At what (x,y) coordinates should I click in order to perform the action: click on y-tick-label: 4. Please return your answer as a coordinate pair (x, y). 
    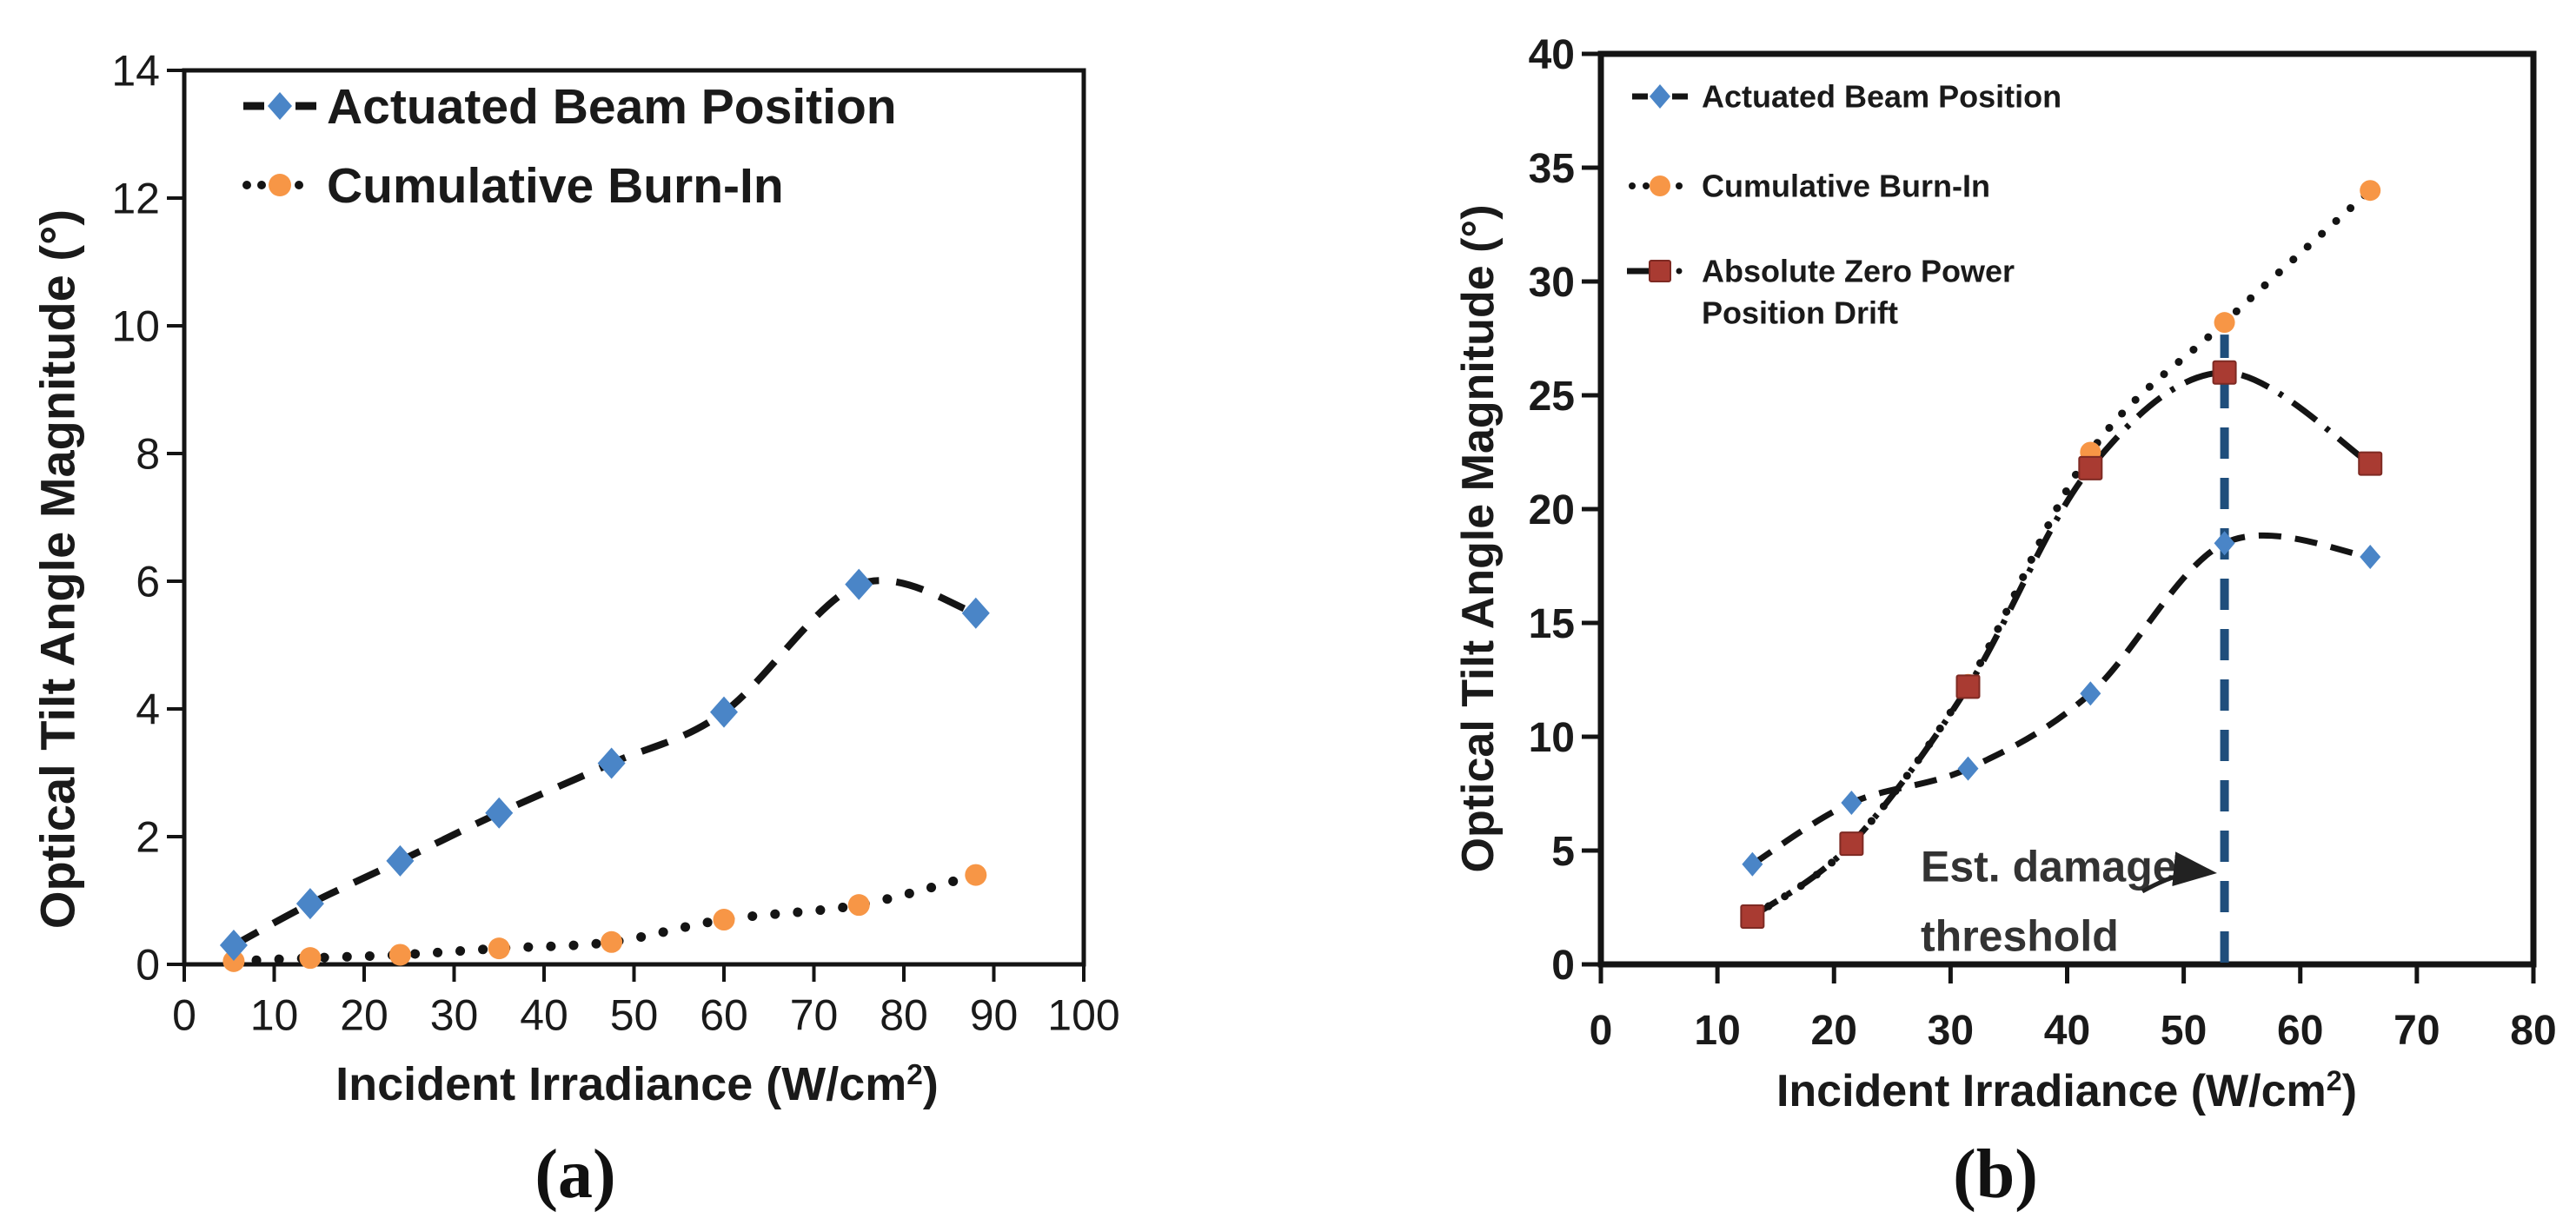
    Looking at the image, I should click on (148, 709).